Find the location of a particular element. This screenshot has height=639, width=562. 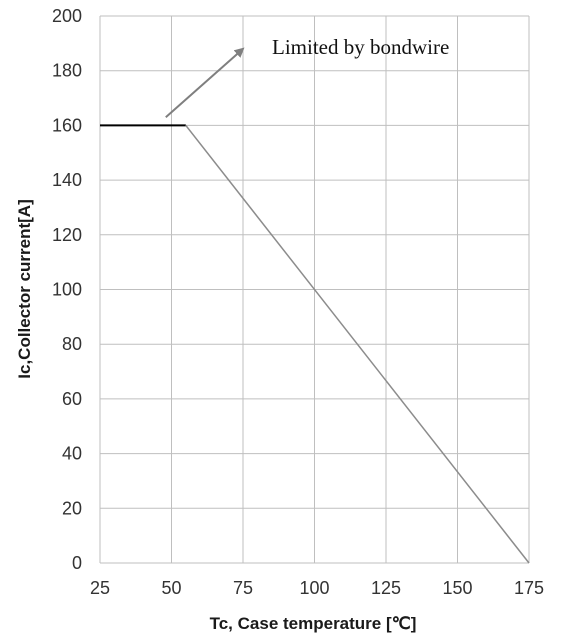

y-tick-label: 120 is located at coordinates (67, 235).